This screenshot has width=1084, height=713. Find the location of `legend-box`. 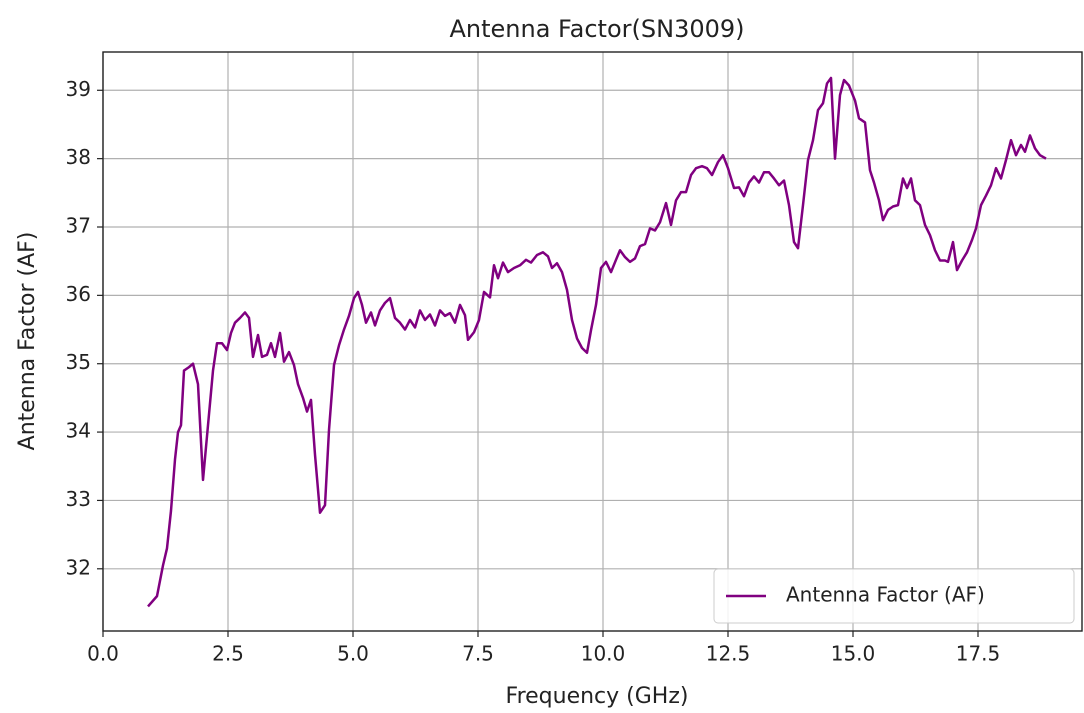

legend-box is located at coordinates (894, 596).